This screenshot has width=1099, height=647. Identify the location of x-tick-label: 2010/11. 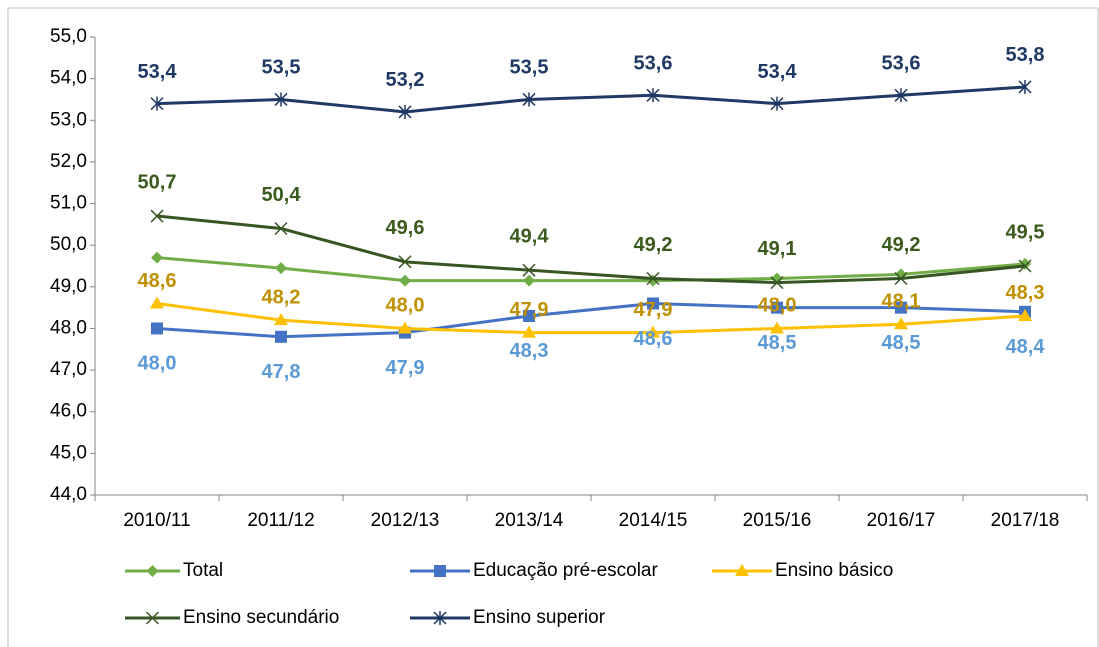
(156, 520).